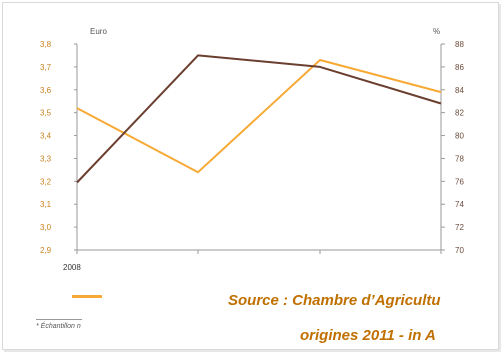 Image resolution: width=503 pixels, height=354 pixels. I want to click on y-left-tick-label: 3,0, so click(46, 227).